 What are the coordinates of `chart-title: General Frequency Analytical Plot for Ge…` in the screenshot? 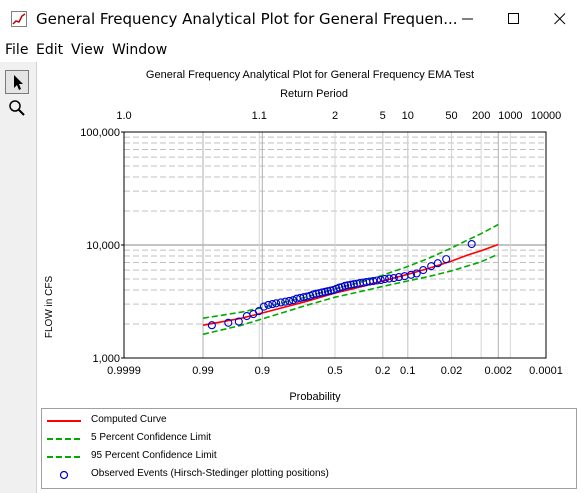 It's located at (310, 75).